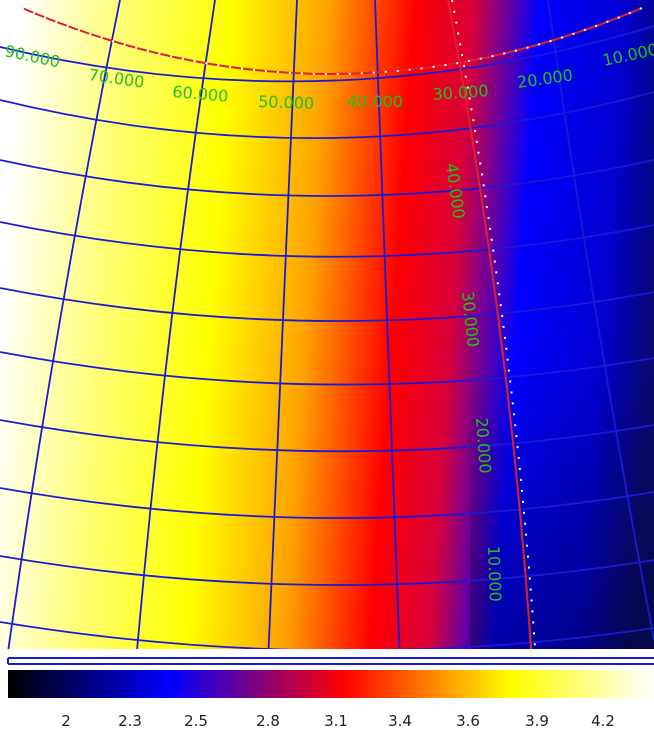 Image resolution: width=654 pixels, height=734 pixels. I want to click on boundary-meridian, so click(490, 326).